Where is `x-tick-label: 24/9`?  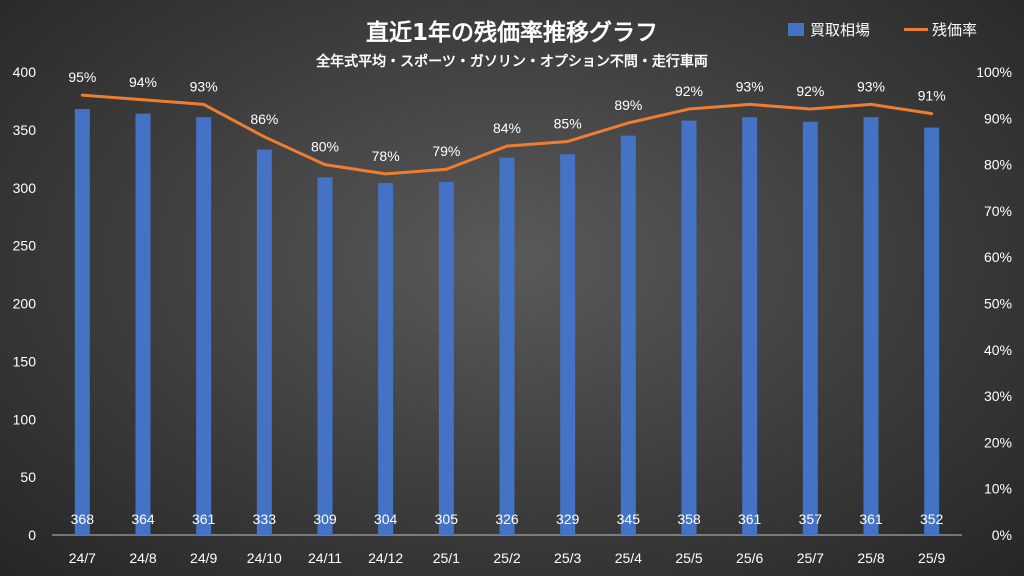 x-tick-label: 24/9 is located at coordinates (203, 558).